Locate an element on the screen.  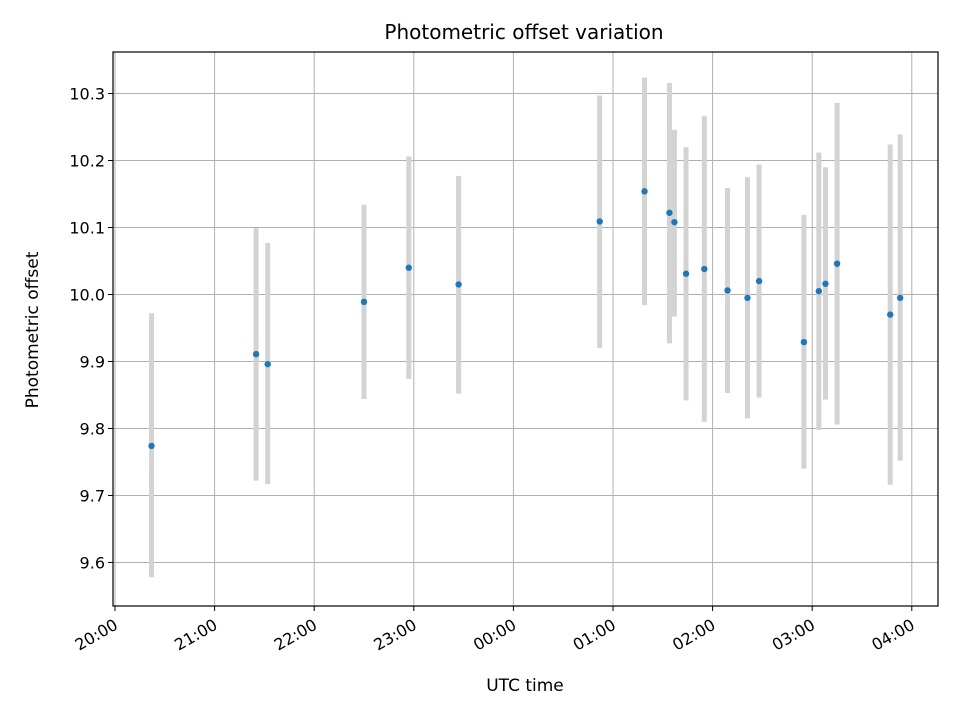
y-tick-label: 9.6 is located at coordinates (92, 562).